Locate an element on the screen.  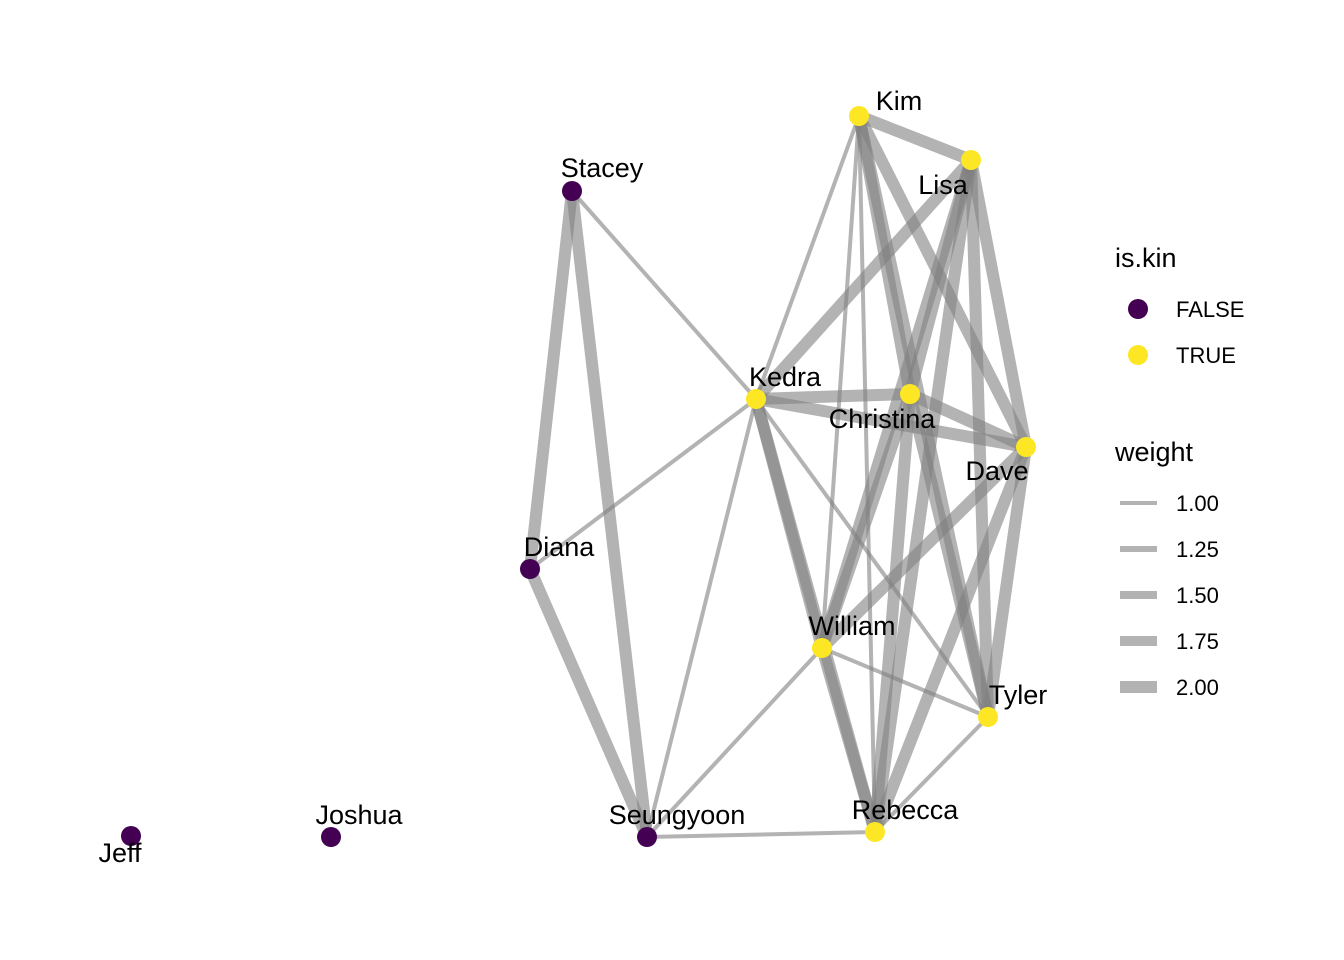
legend-kin-true-label: TRUE is located at coordinates (1206, 355).